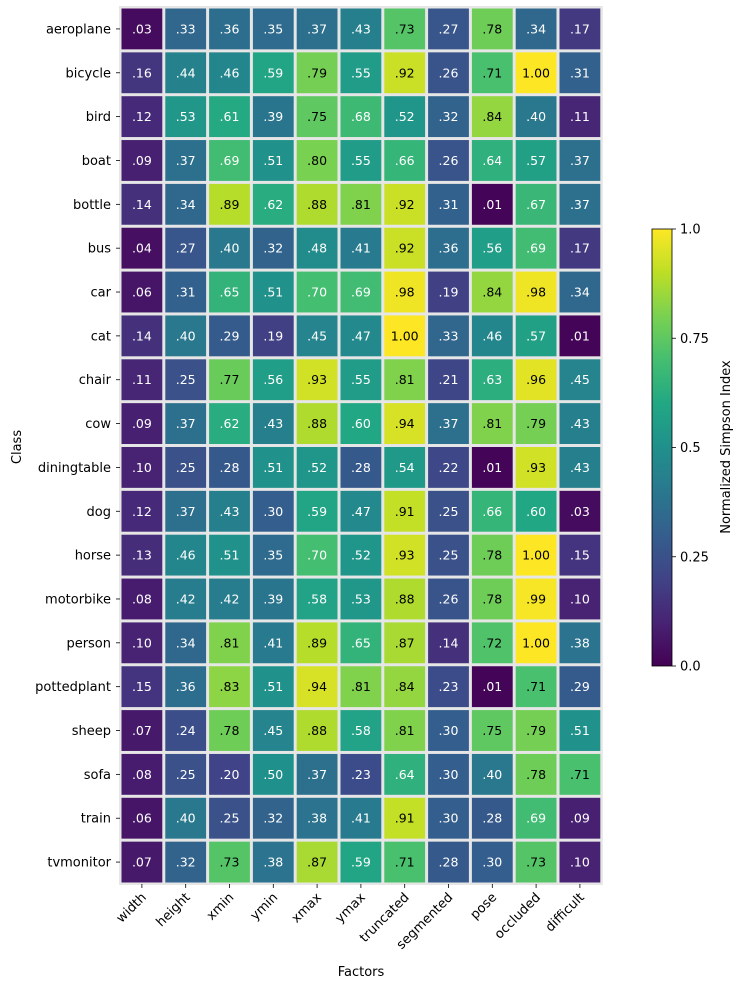 This screenshot has height=989, width=742. What do you see at coordinates (580, 28) in the screenshot?
I see `cell-value-label: .17` at bounding box center [580, 28].